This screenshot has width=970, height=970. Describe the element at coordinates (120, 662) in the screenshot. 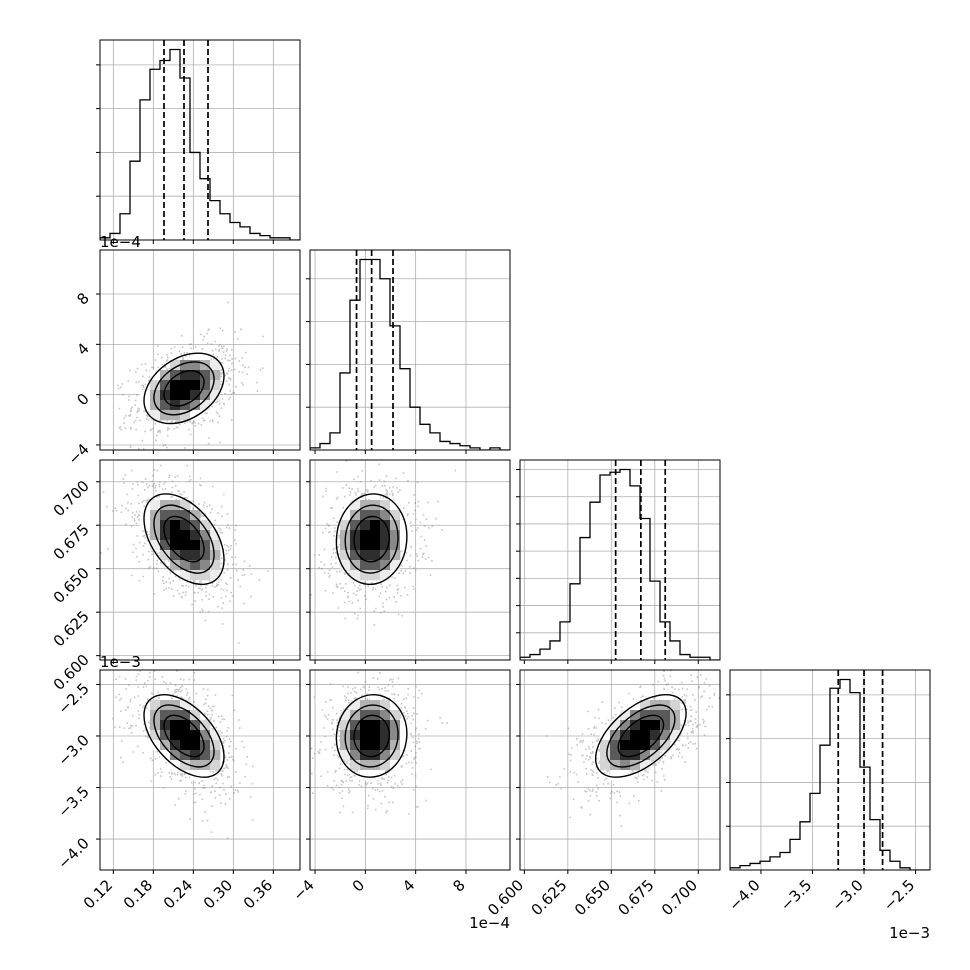

I see `y-offset-label: 1e−3` at that location.